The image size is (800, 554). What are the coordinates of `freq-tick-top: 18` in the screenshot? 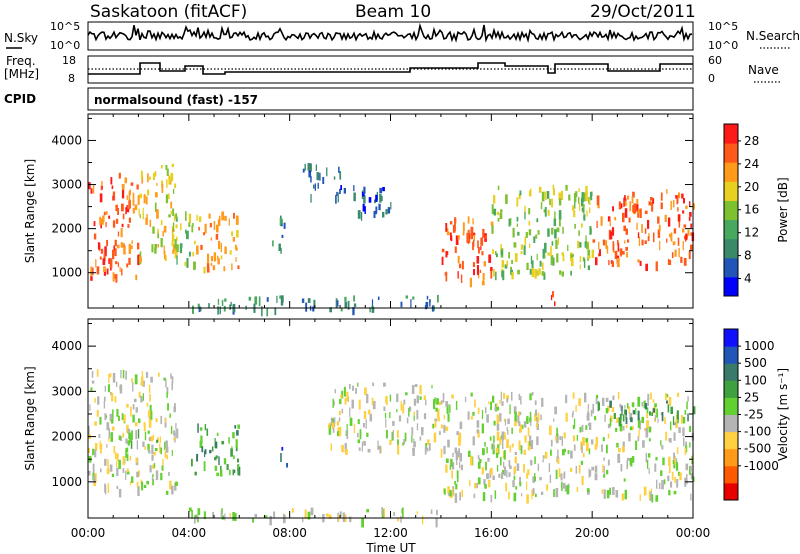 It's located at (69, 60).